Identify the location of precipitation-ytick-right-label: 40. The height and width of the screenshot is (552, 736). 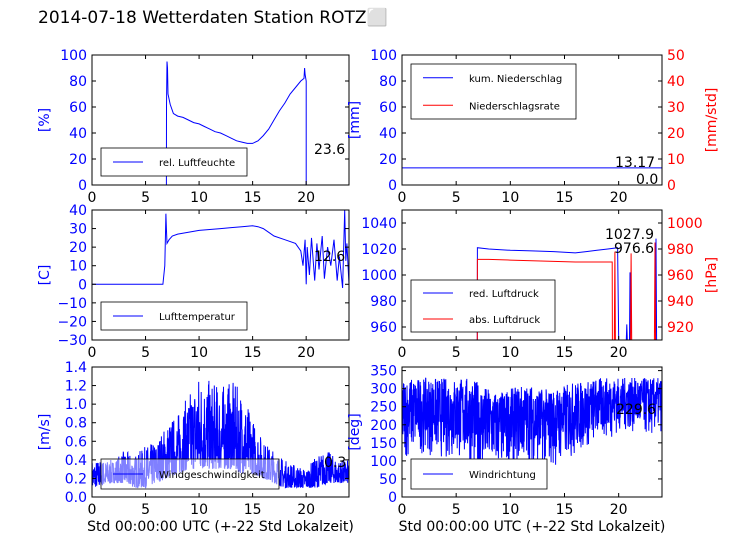
(676, 82).